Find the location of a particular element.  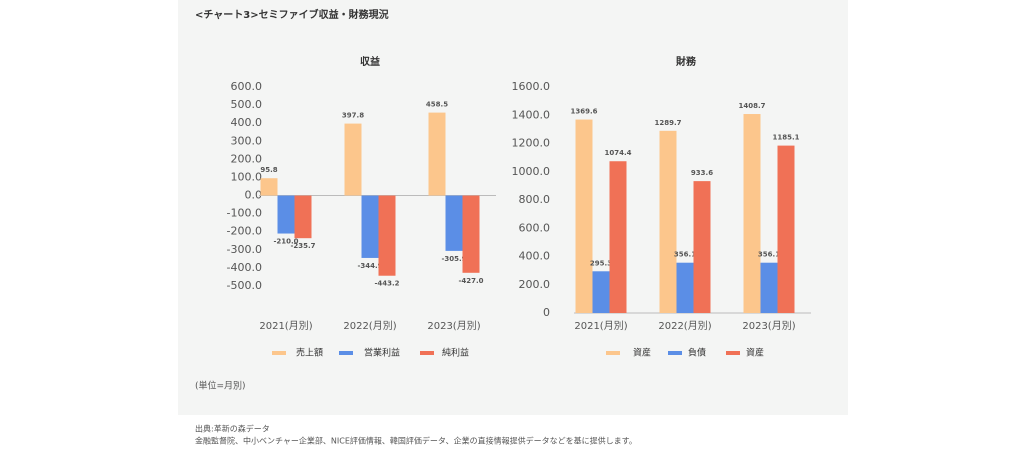

value-label: -344.9 is located at coordinates (369, 266).